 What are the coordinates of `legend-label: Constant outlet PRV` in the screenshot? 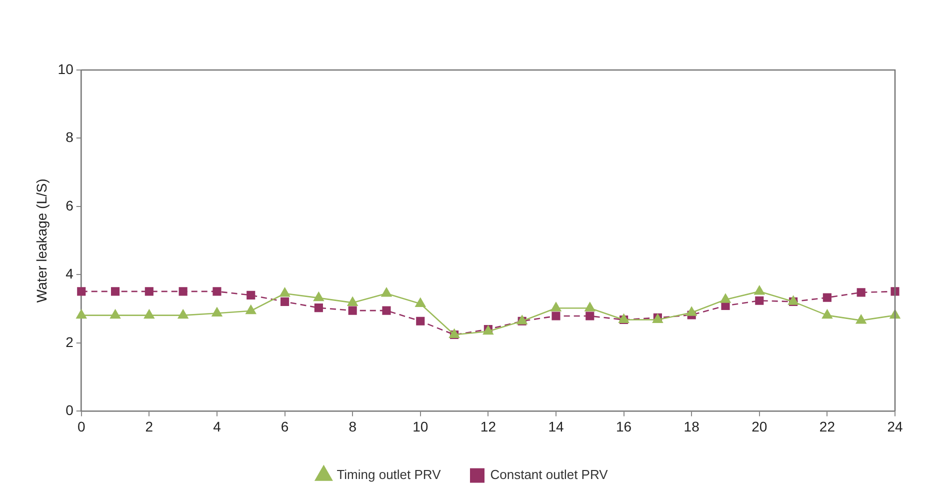 It's located at (549, 474).